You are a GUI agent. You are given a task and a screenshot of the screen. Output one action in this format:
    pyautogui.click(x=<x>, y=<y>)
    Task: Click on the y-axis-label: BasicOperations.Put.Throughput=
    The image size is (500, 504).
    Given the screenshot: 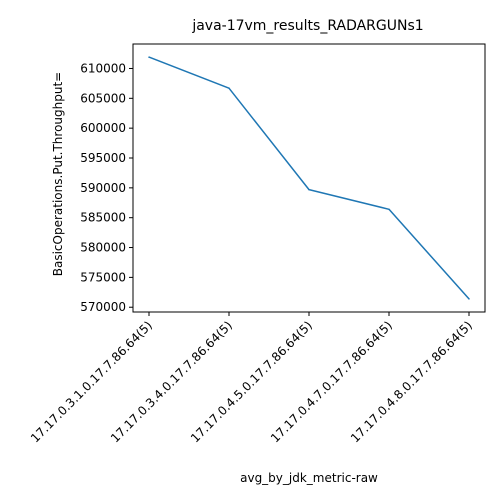 What is the action you would take?
    pyautogui.click(x=58, y=174)
    